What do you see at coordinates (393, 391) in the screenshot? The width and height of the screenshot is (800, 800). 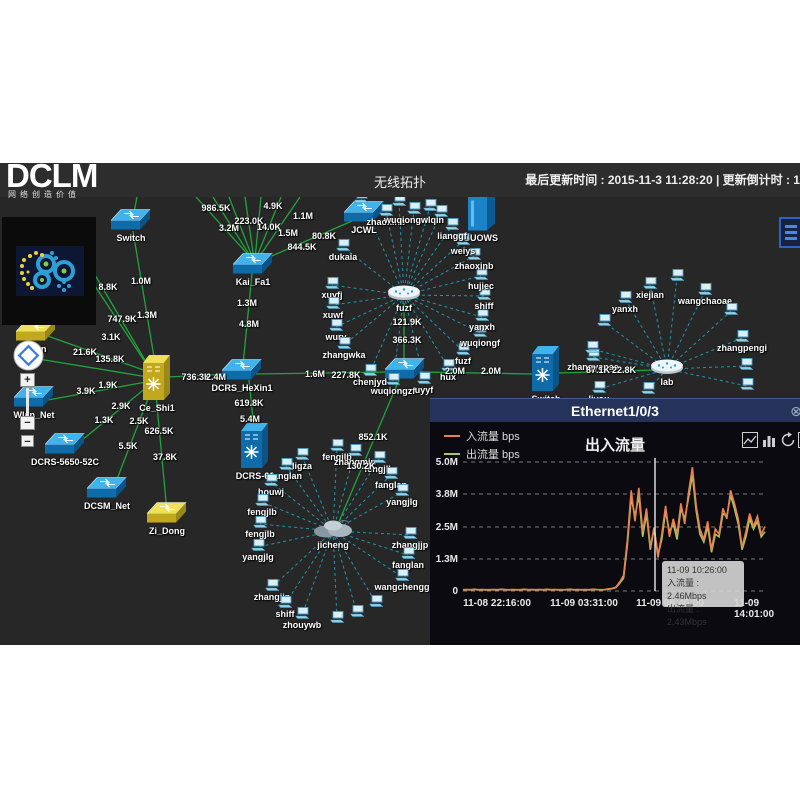 I see `node-label: wuqiongzf` at bounding box center [393, 391].